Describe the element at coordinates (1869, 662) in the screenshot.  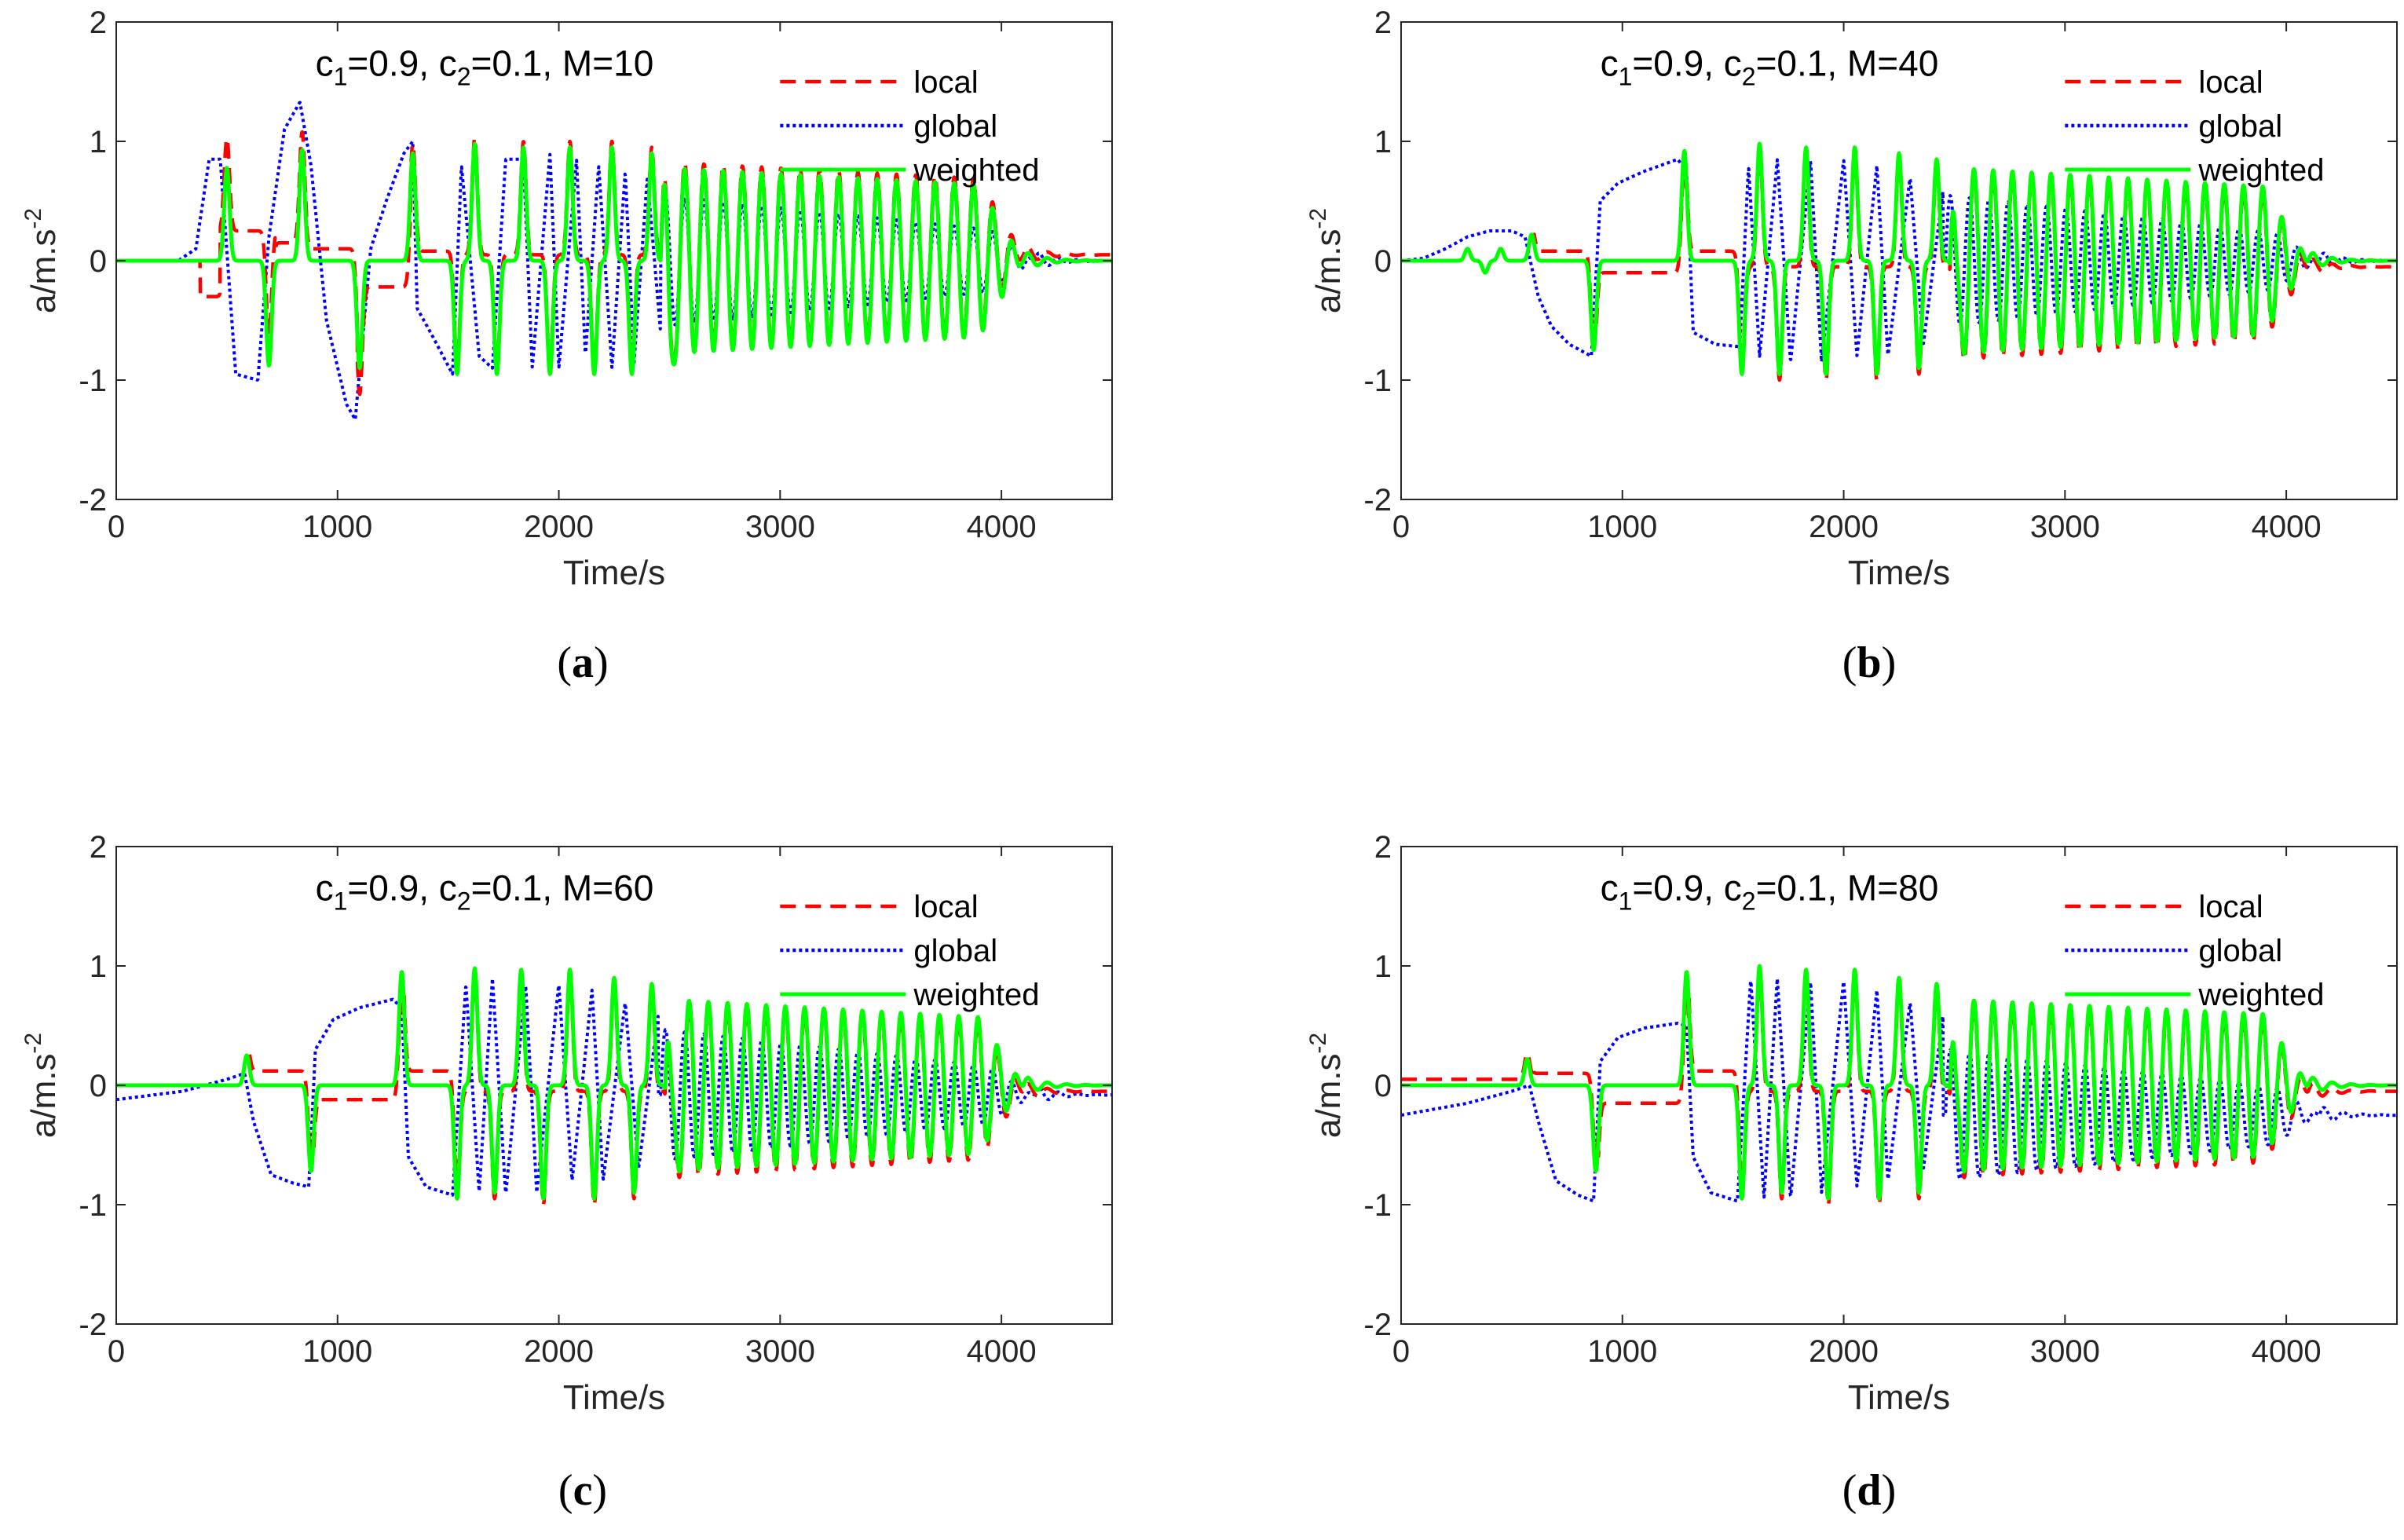
I see `panel-label: (b)` at that location.